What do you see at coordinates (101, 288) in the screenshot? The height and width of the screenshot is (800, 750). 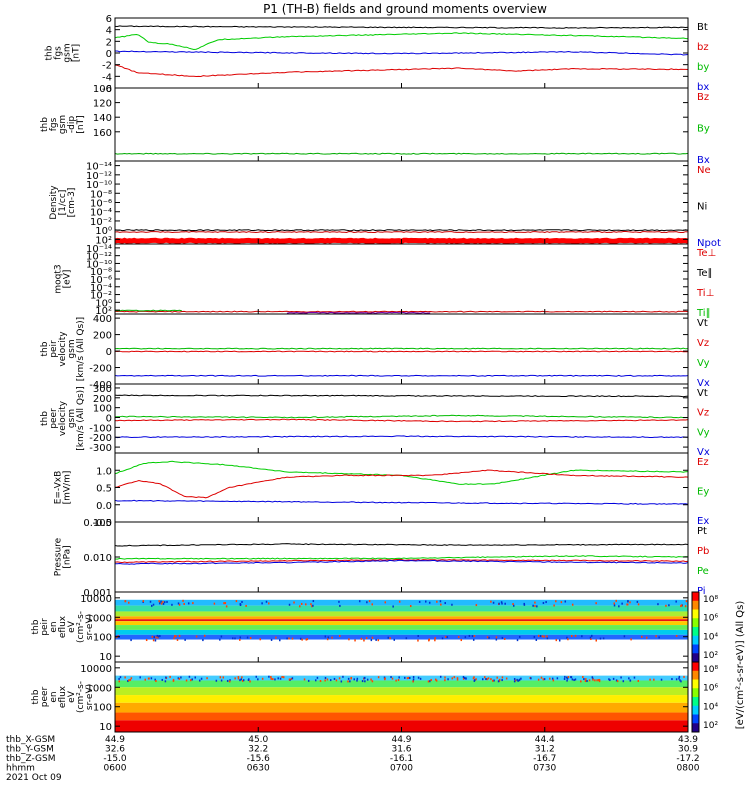 I see `y-tick-label: 10⁻⁴` at bounding box center [101, 288].